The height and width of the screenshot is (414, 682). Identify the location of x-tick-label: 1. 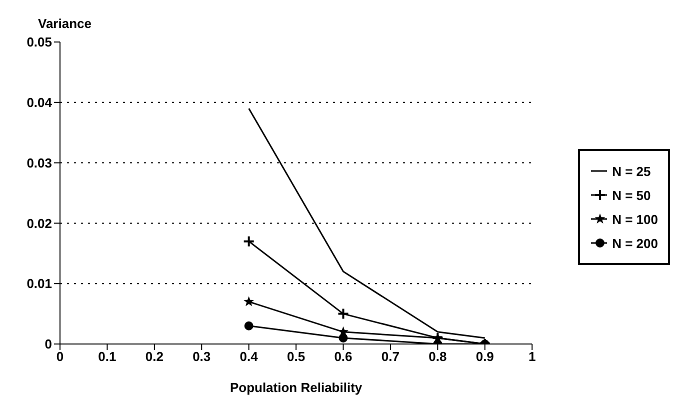
(532, 356).